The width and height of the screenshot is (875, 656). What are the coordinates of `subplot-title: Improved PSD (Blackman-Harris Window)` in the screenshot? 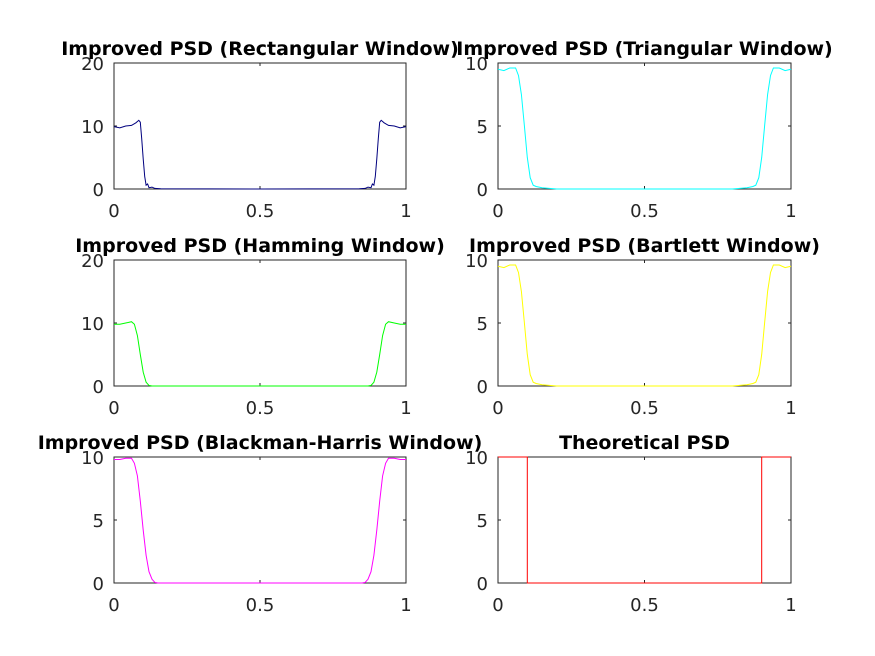 It's located at (260, 443).